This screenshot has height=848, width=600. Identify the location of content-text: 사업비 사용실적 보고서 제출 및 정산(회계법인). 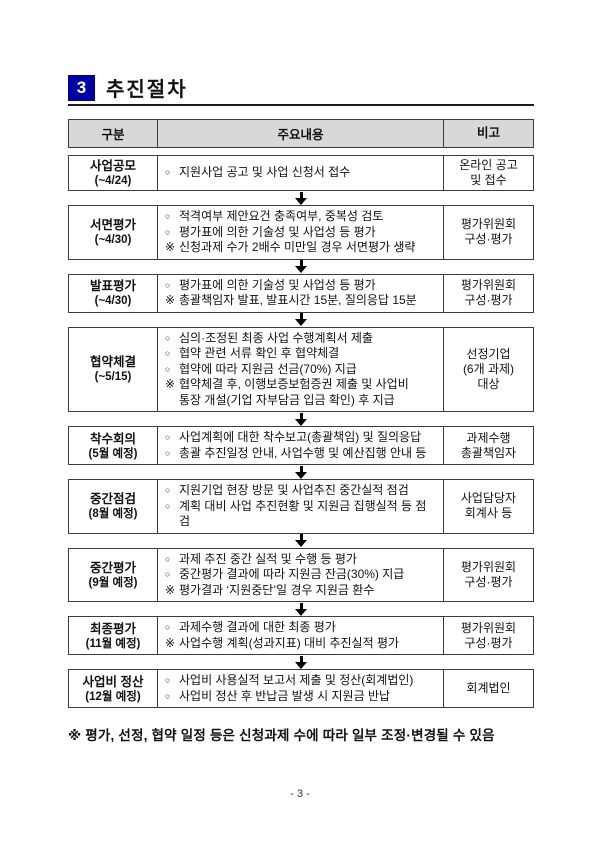
(296, 680).